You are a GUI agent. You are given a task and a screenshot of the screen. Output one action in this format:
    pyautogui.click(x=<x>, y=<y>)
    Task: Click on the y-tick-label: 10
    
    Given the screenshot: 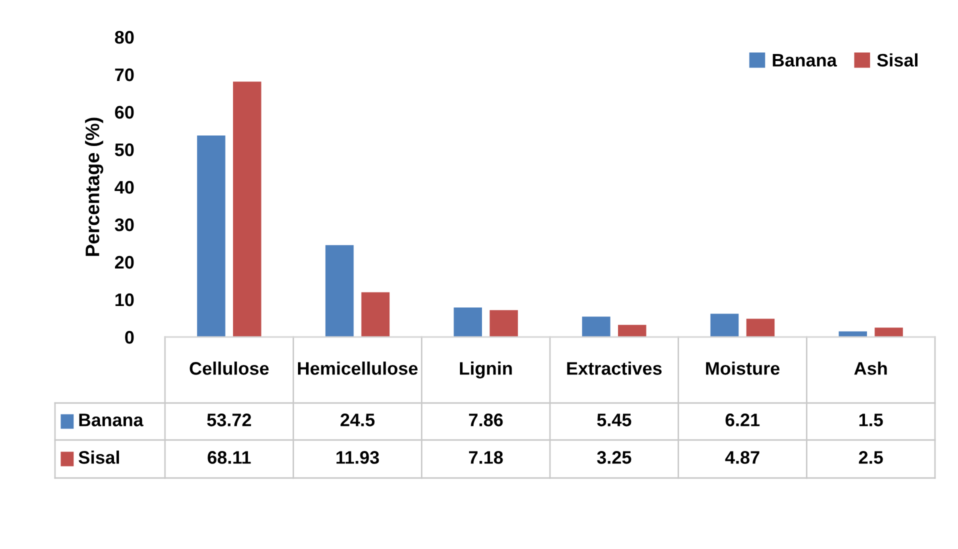 What is the action you would take?
    pyautogui.click(x=125, y=299)
    